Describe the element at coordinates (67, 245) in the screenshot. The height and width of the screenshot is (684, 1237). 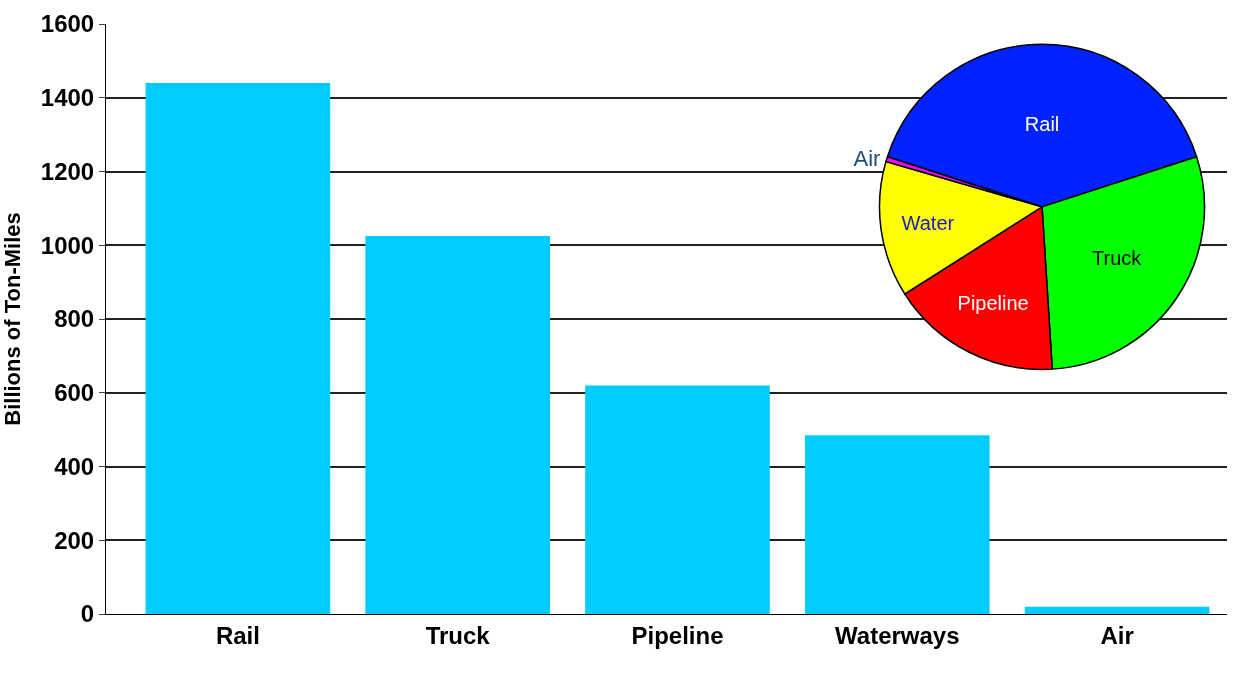
I see `y-tick-label: 1000` at that location.